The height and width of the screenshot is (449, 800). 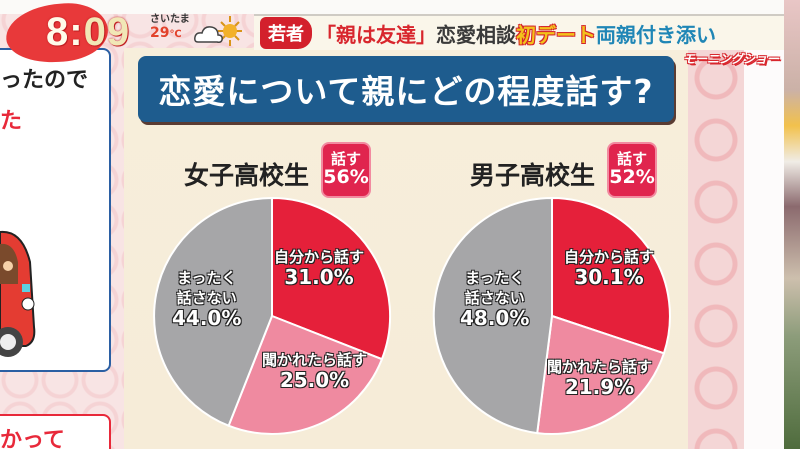 I want to click on red-car-icon, so click(x=18, y=293).